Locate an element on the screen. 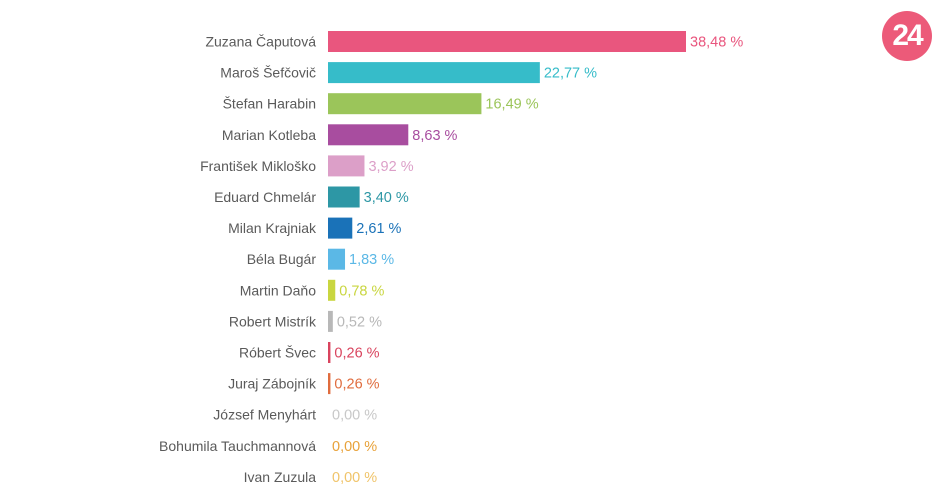  category-label: Juraj Zábojník is located at coordinates (272, 384).